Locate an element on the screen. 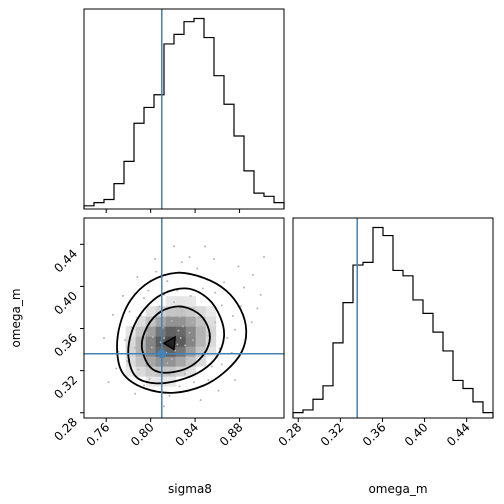 This screenshot has height=504, width=504. sigma8-tick-label: 0.84 is located at coordinates (186, 434).